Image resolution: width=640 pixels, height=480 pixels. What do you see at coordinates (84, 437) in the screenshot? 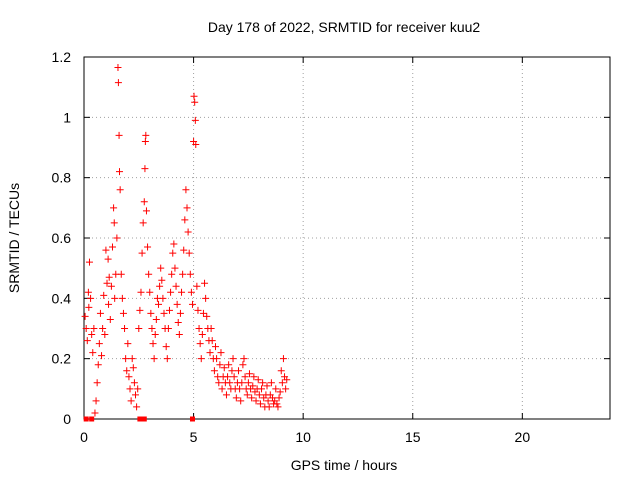
I see `x-tick-label: 0` at bounding box center [84, 437].